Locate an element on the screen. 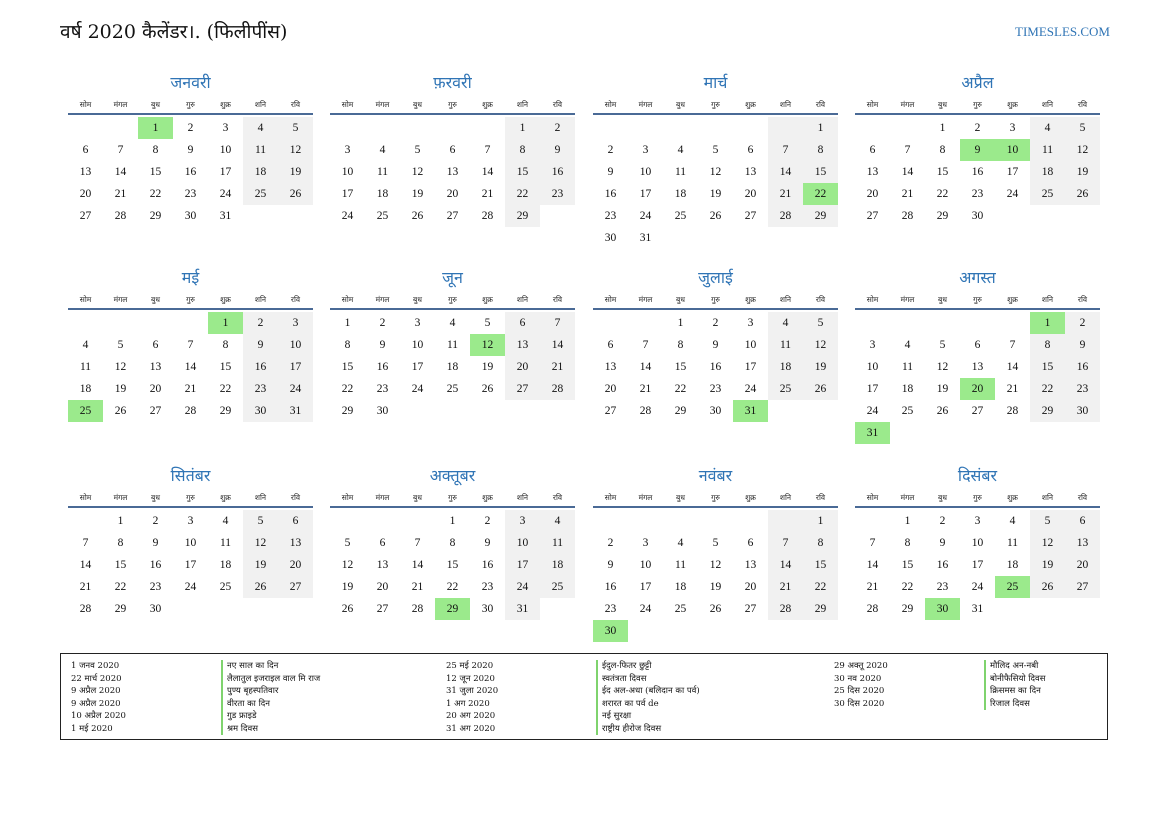 The width and height of the screenshot is (1169, 827). day-cell: 14 is located at coordinates (557, 345).